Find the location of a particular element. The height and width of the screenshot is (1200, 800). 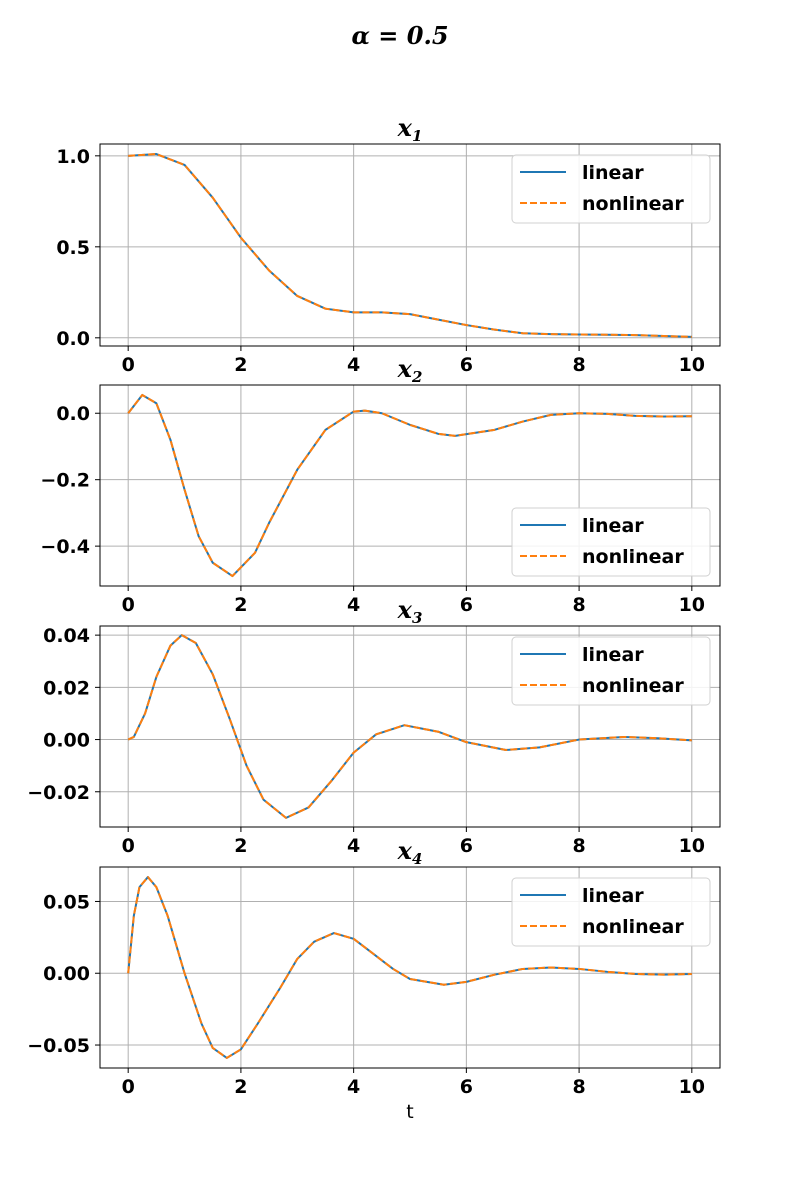

subplot-title: x4 is located at coordinates (410, 852).